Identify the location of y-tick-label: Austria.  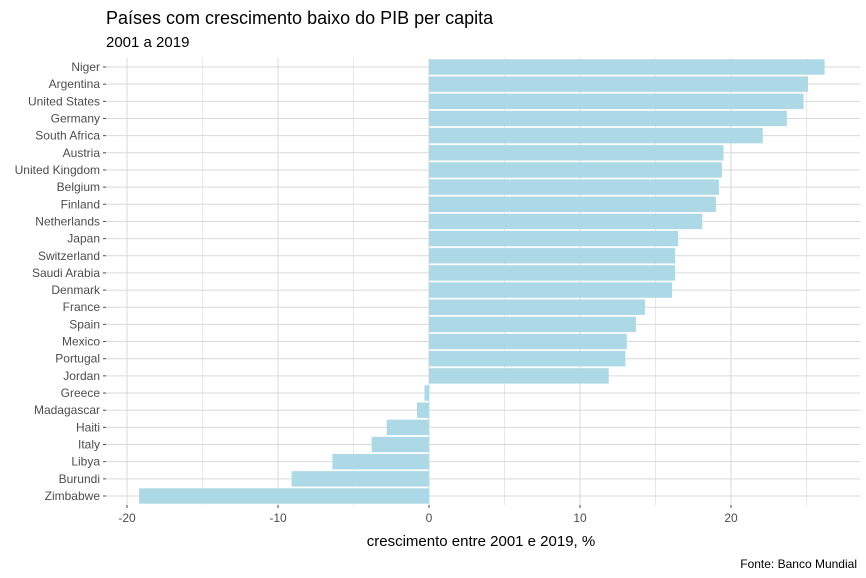
(82, 153).